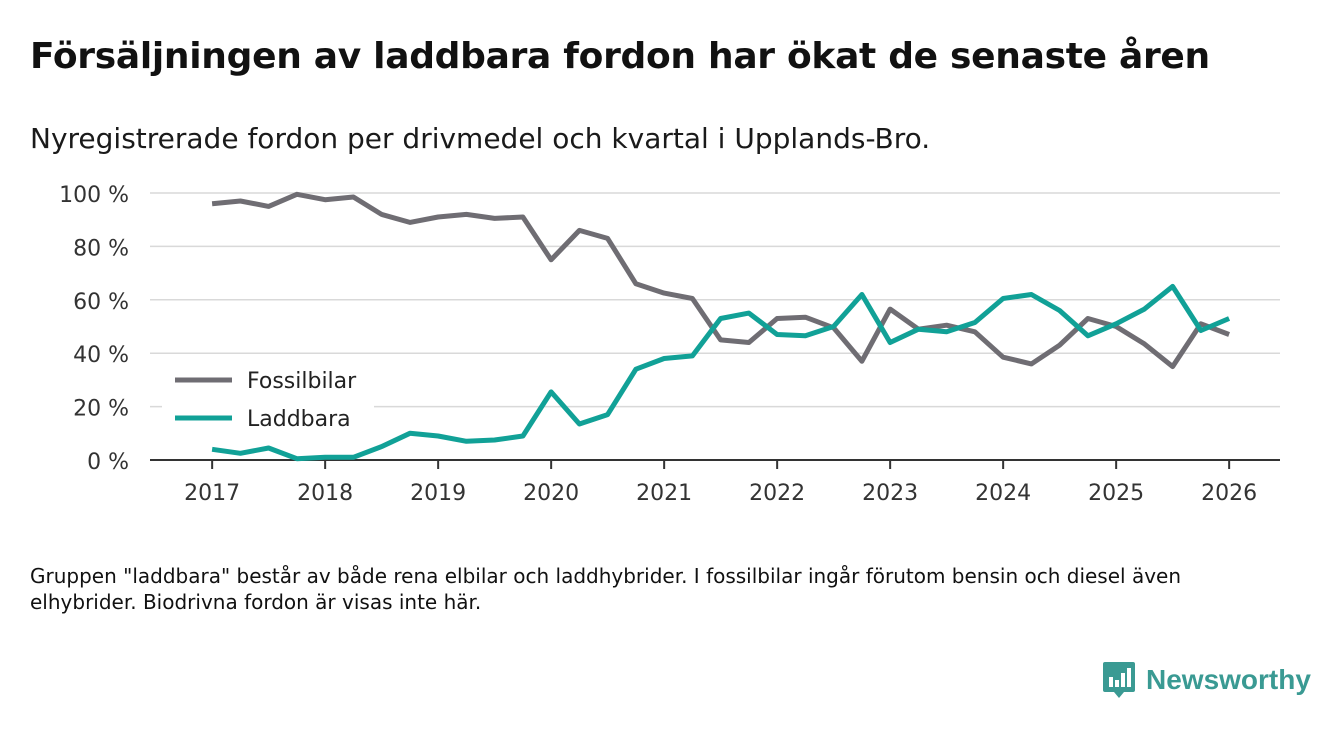  I want to click on x-tick-label: 2018, so click(325, 493).